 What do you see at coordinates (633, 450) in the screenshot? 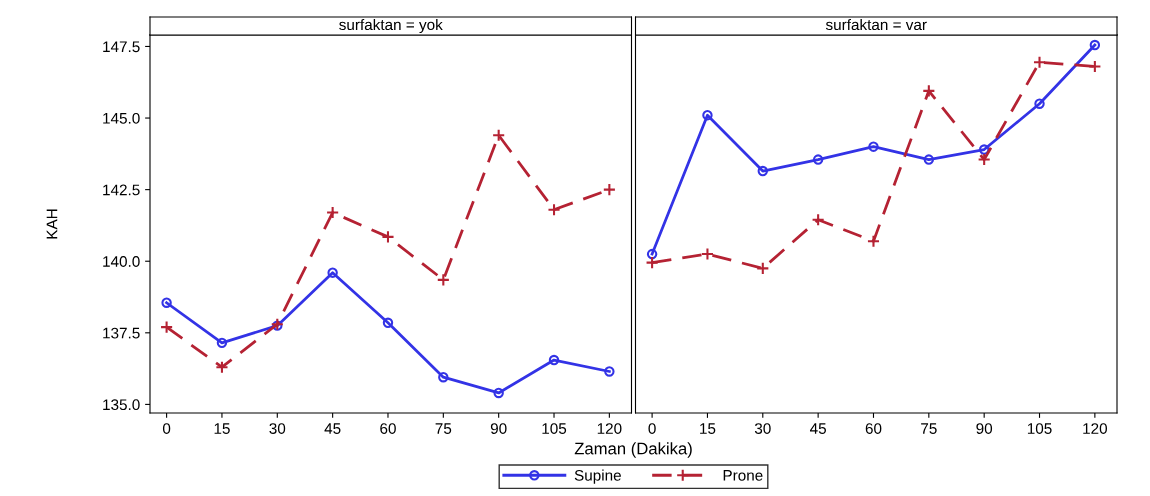
I see `x-axis-title: Zaman (Dakika)` at bounding box center [633, 450].